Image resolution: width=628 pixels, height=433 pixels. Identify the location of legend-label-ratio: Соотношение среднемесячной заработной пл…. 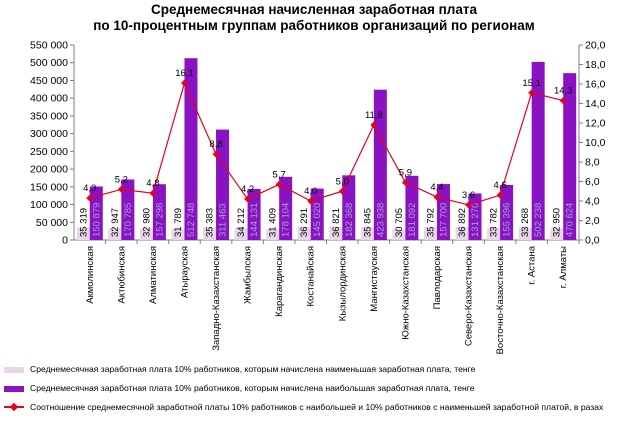
(317, 407).